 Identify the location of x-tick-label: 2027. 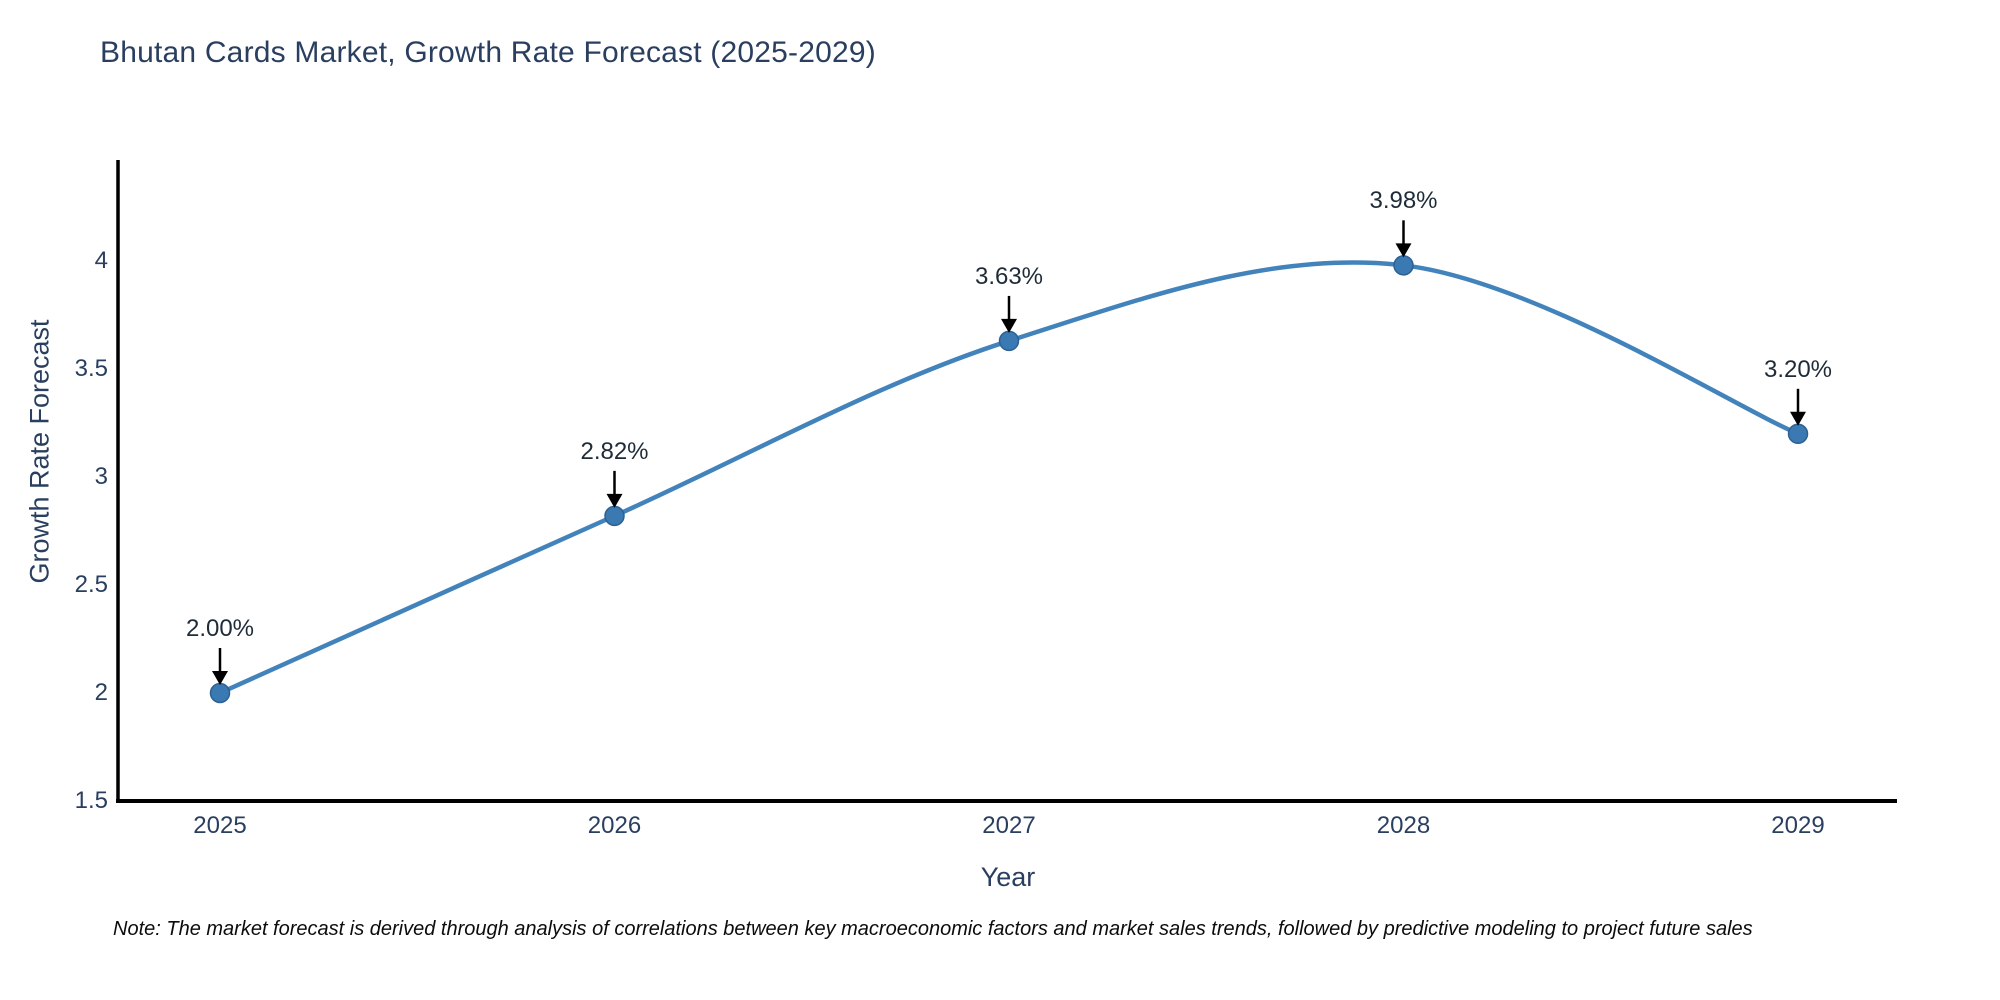
(1009, 825).